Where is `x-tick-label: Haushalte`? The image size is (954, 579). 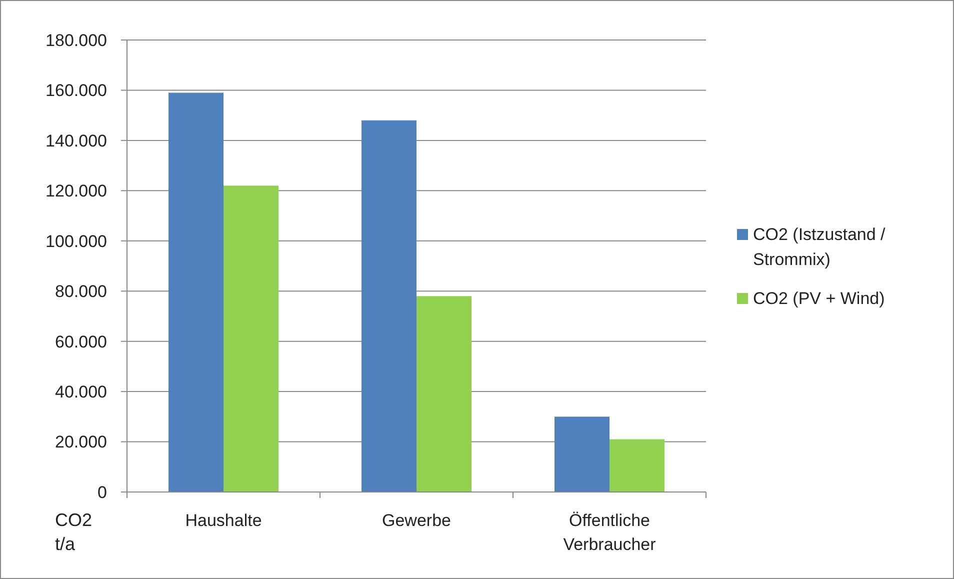 x-tick-label: Haushalte is located at coordinates (223, 520).